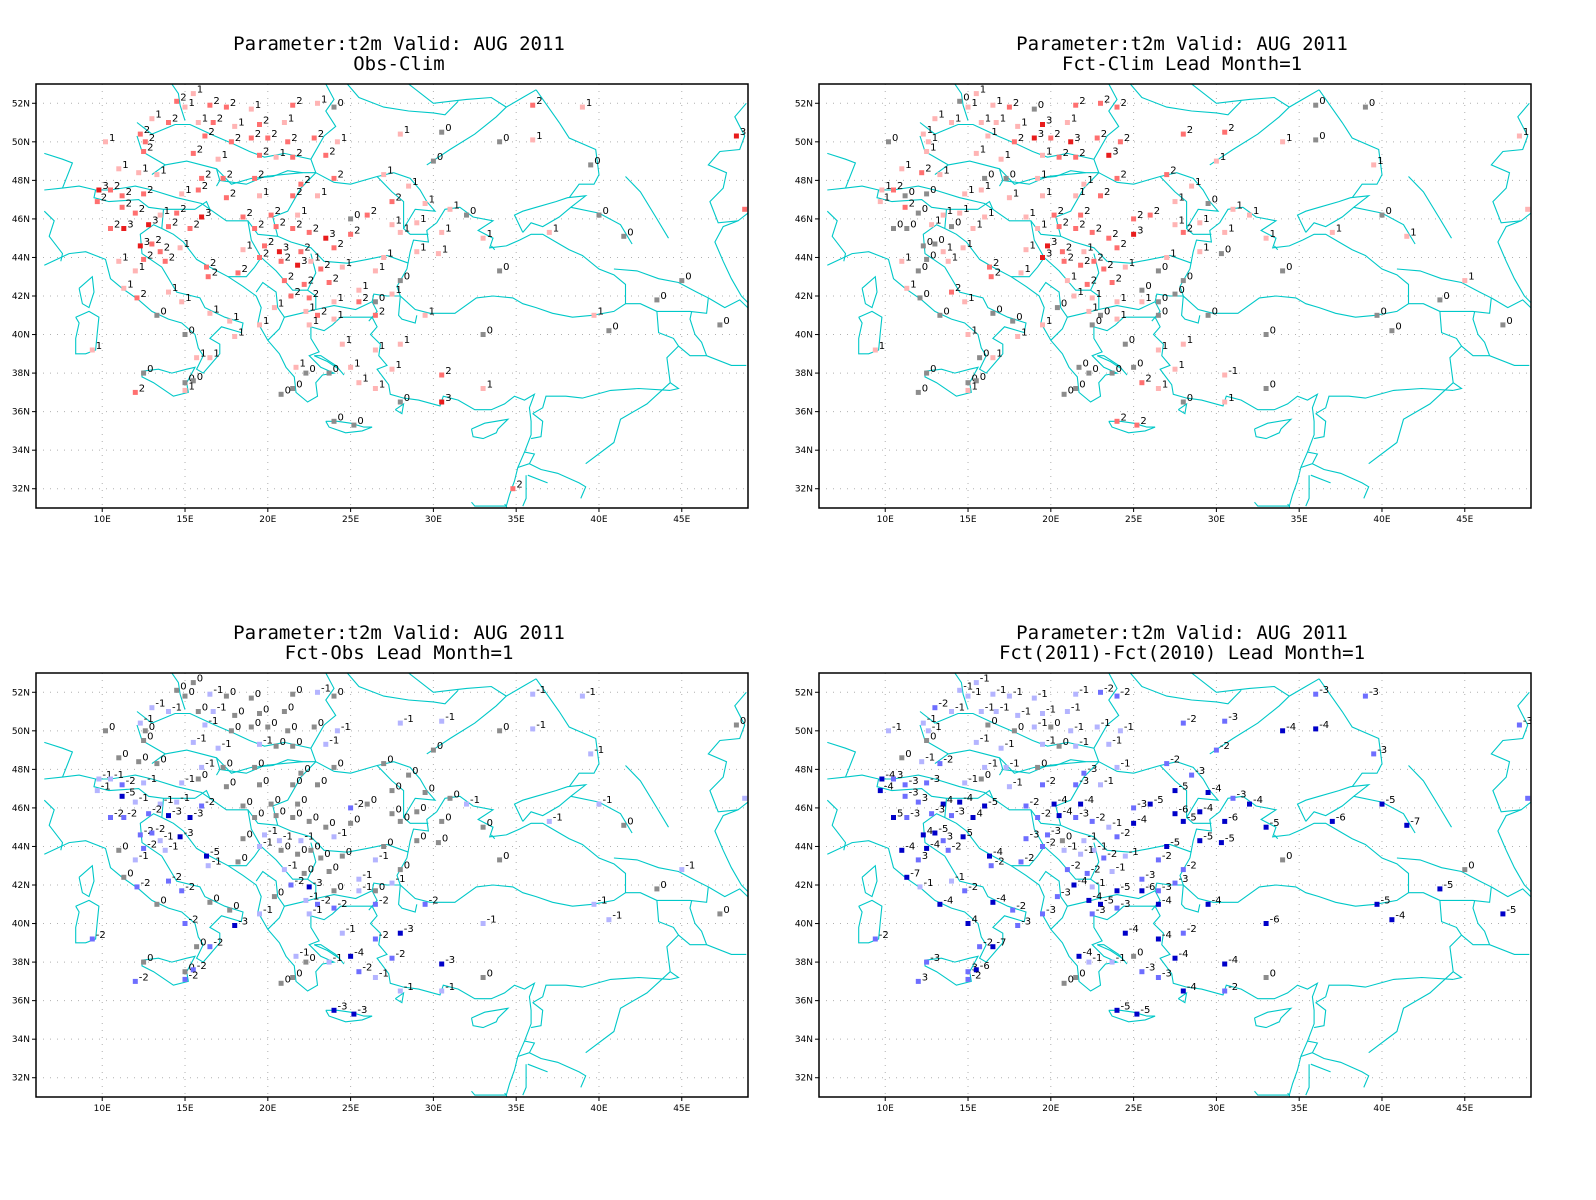 This screenshot has width=1596, height=1200. I want to click on station-value: -1, so click(929, 883).